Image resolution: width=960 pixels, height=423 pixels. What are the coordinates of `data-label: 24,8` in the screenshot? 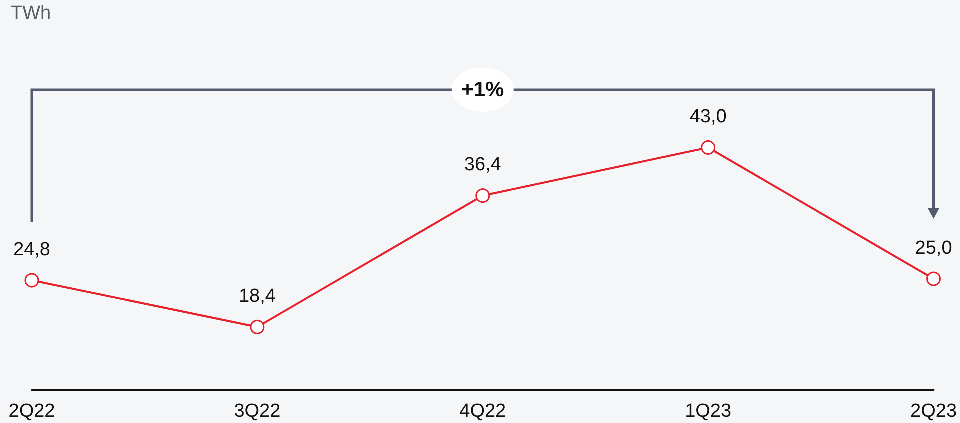 It's located at (32, 249).